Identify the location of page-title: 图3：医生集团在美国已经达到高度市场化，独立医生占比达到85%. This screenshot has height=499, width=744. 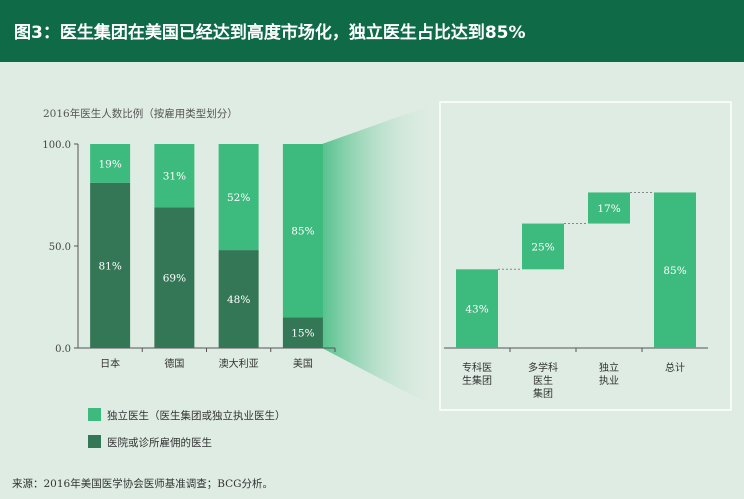
(270, 33).